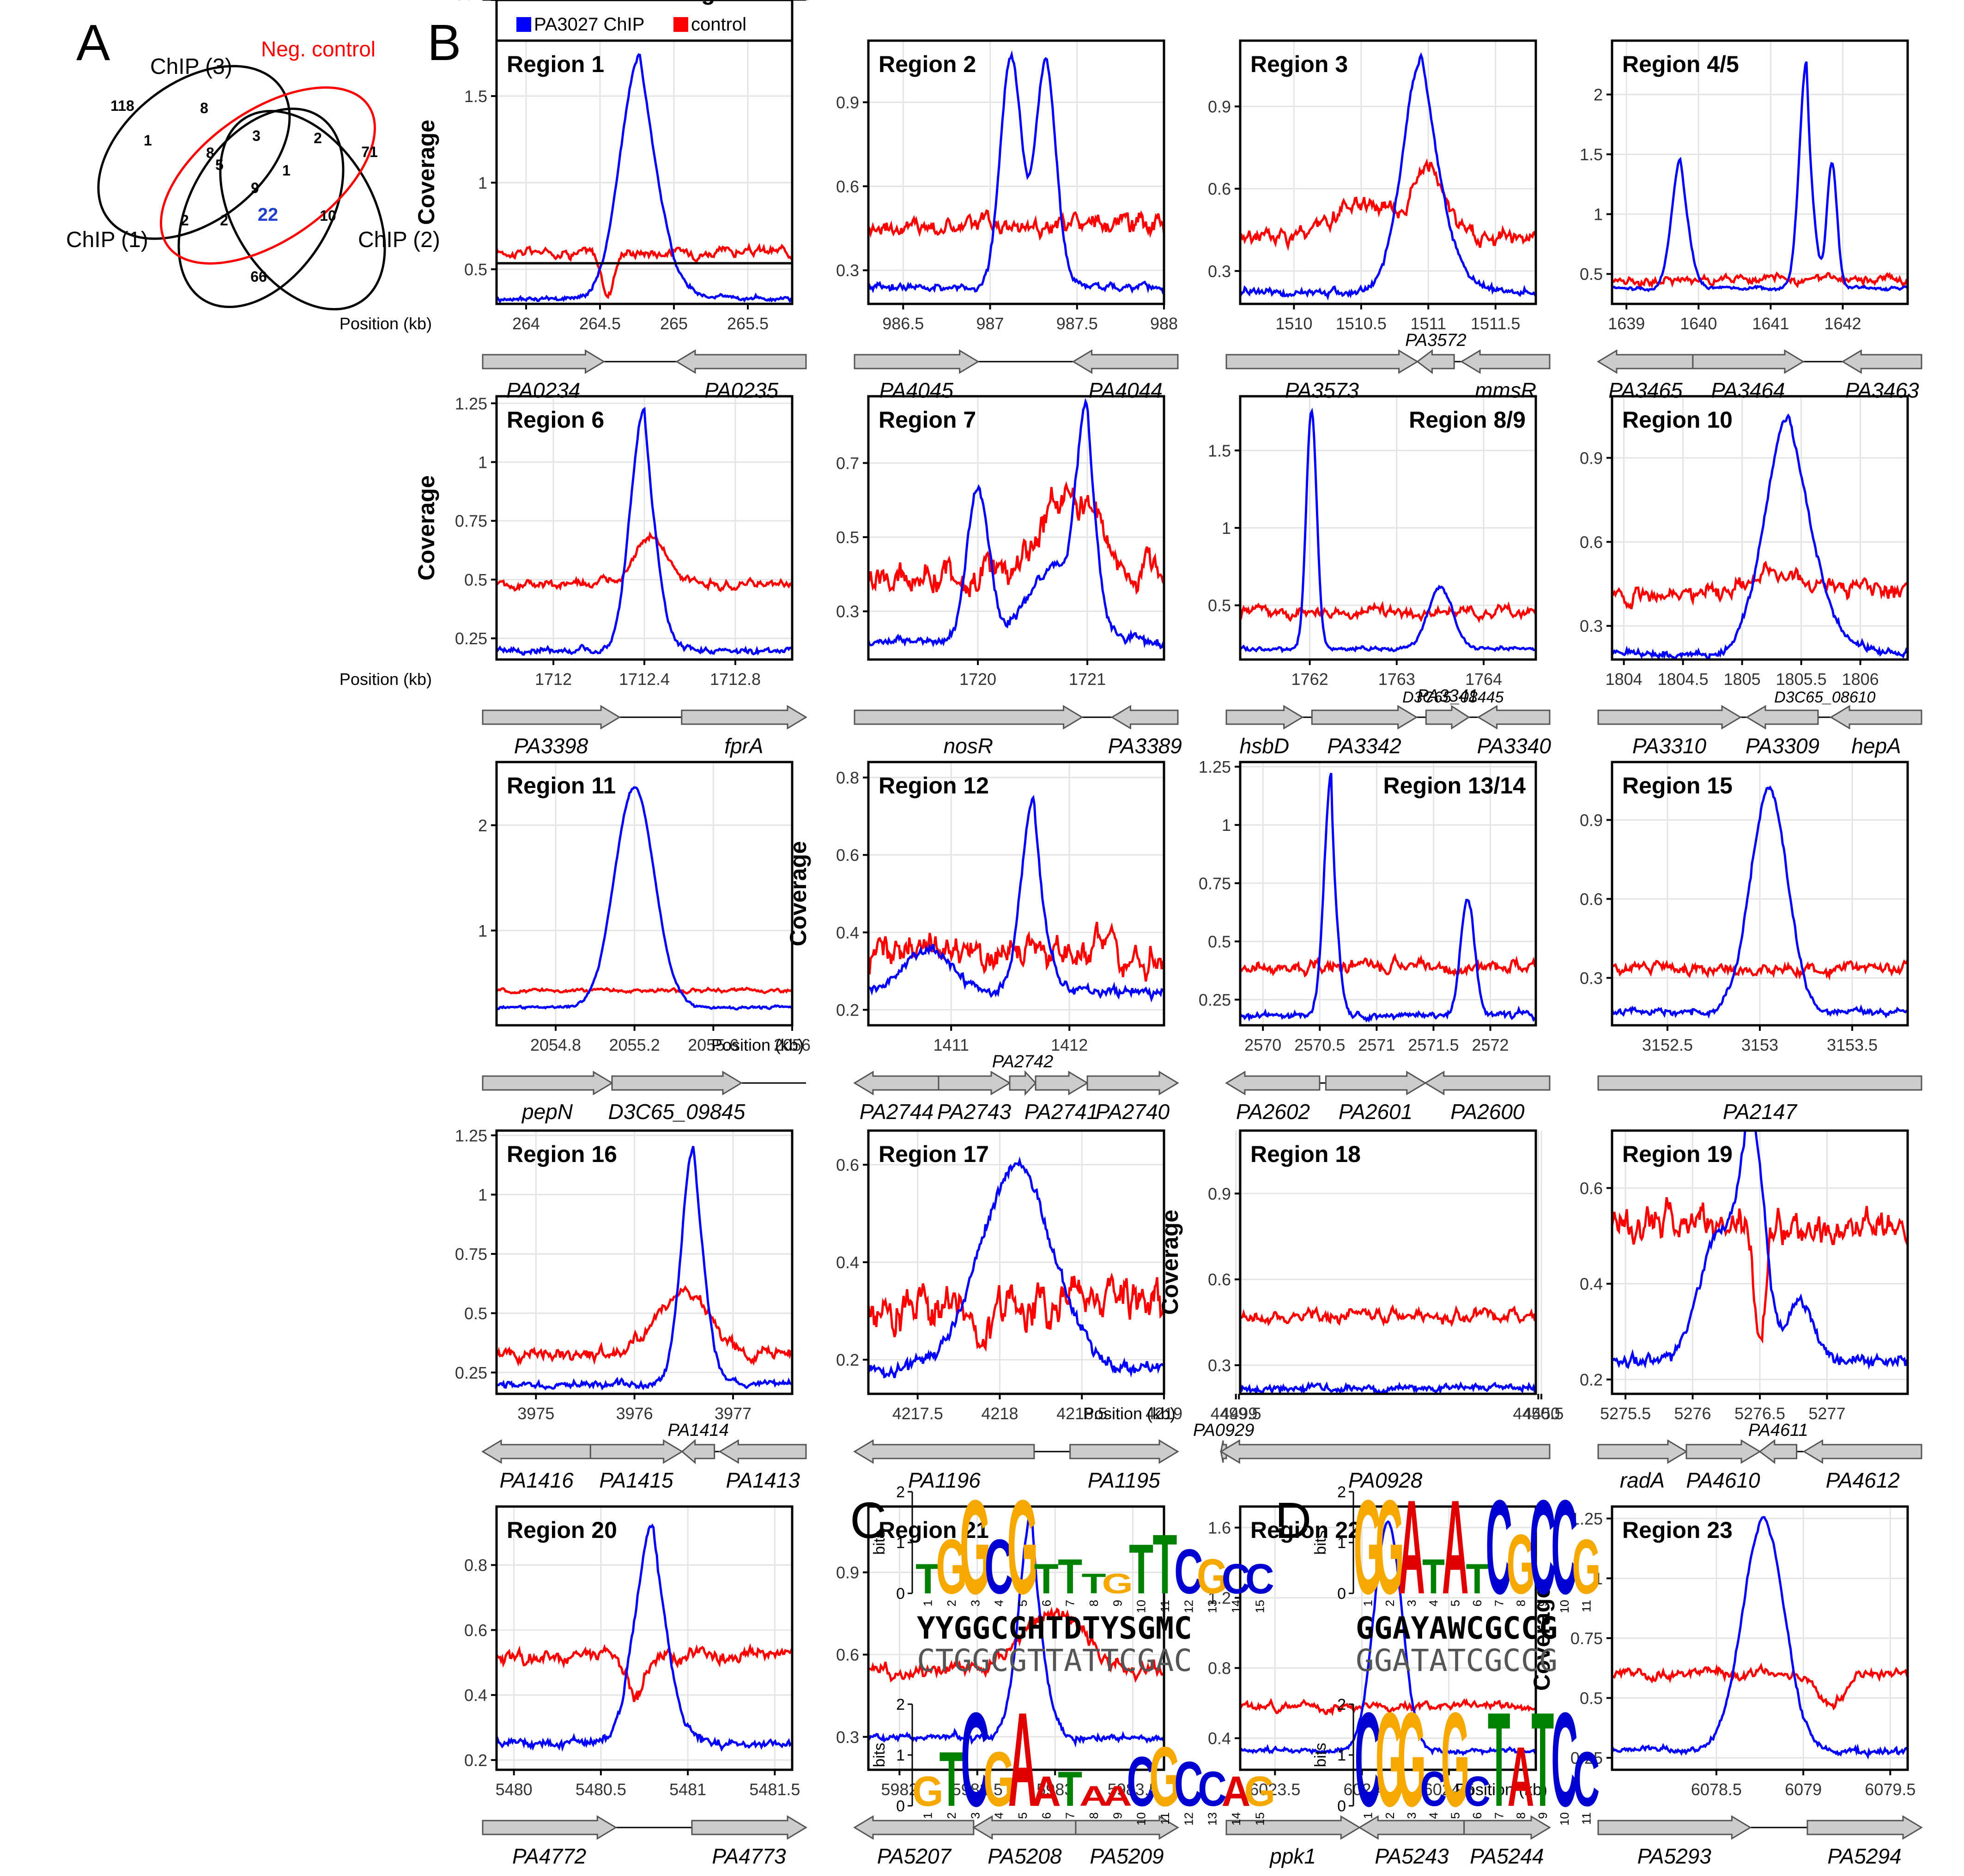 Image resolution: width=1964 pixels, height=1876 pixels. What do you see at coordinates (1133, 1112) in the screenshot?
I see `gene-label: PA2740` at bounding box center [1133, 1112].